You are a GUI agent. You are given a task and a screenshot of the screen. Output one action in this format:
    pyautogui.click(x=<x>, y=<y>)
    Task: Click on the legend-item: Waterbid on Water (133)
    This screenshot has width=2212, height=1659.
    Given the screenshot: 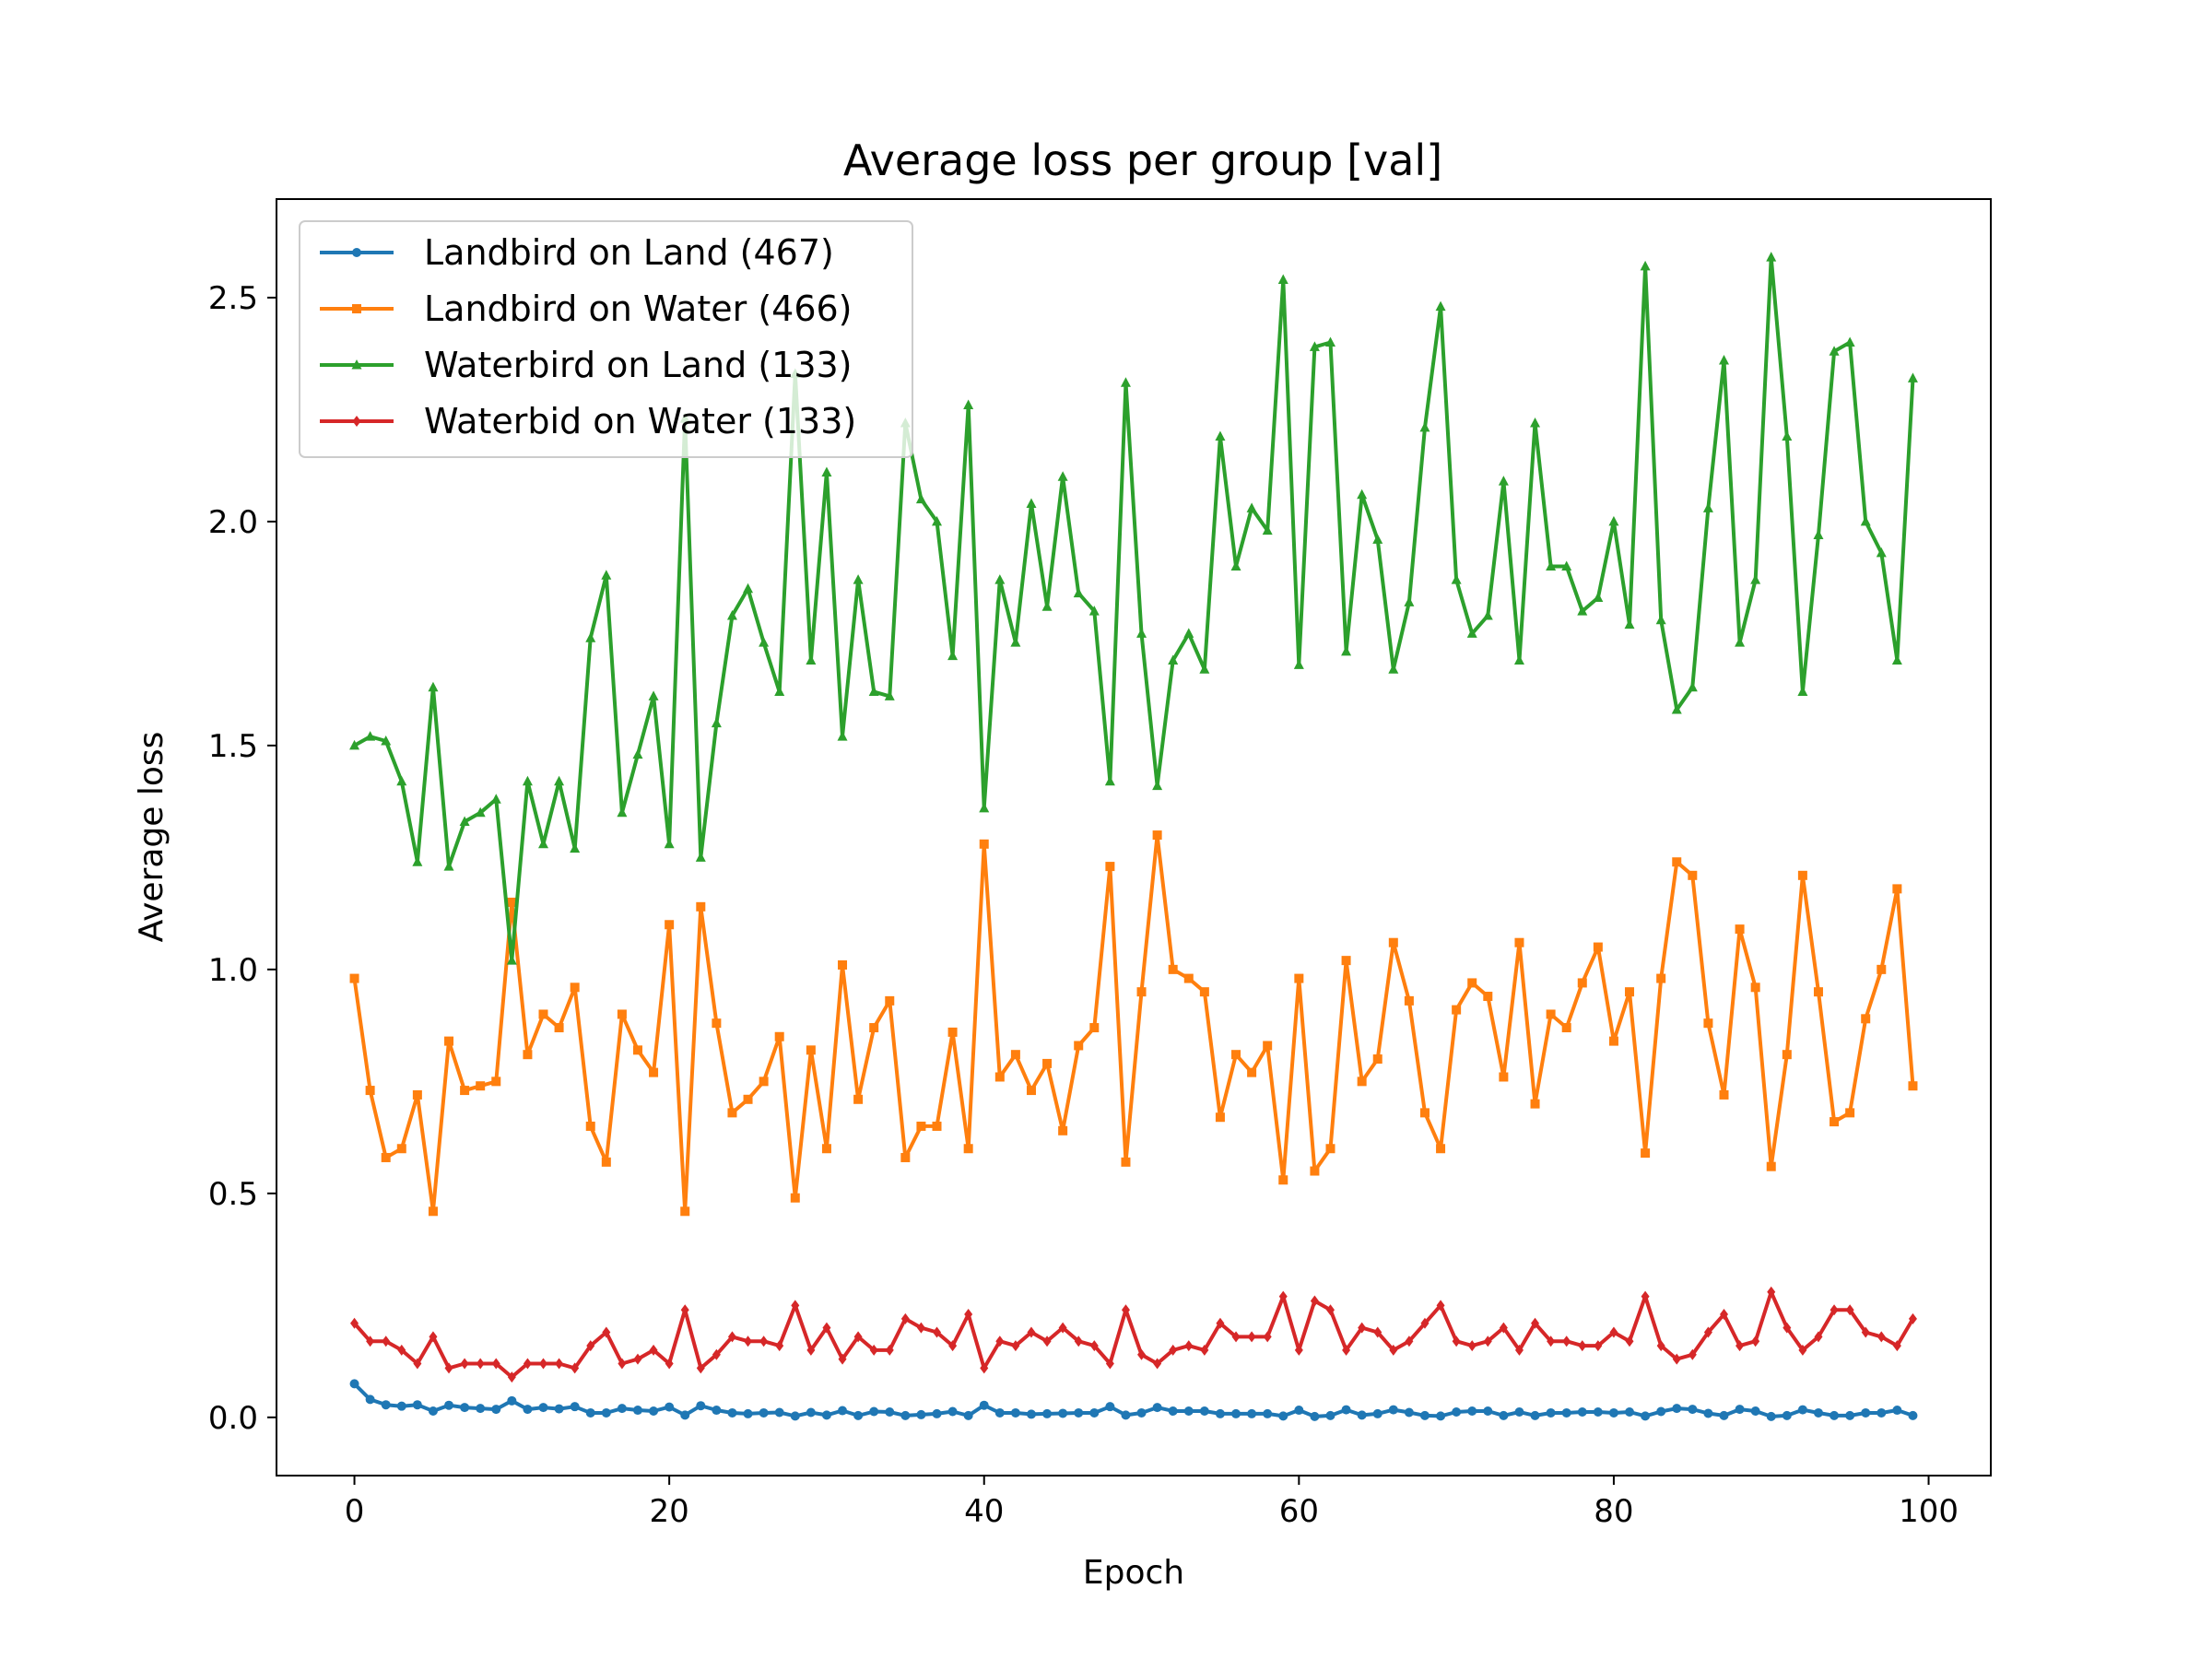 What is the action you would take?
    pyautogui.click(x=588, y=421)
    